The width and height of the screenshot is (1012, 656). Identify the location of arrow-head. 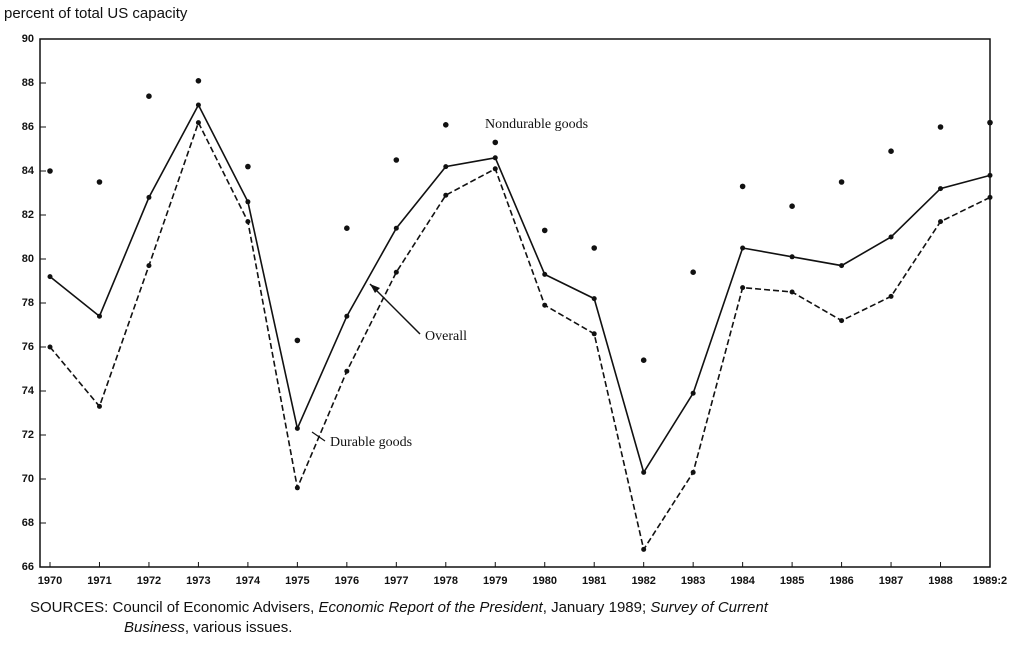
(375, 288).